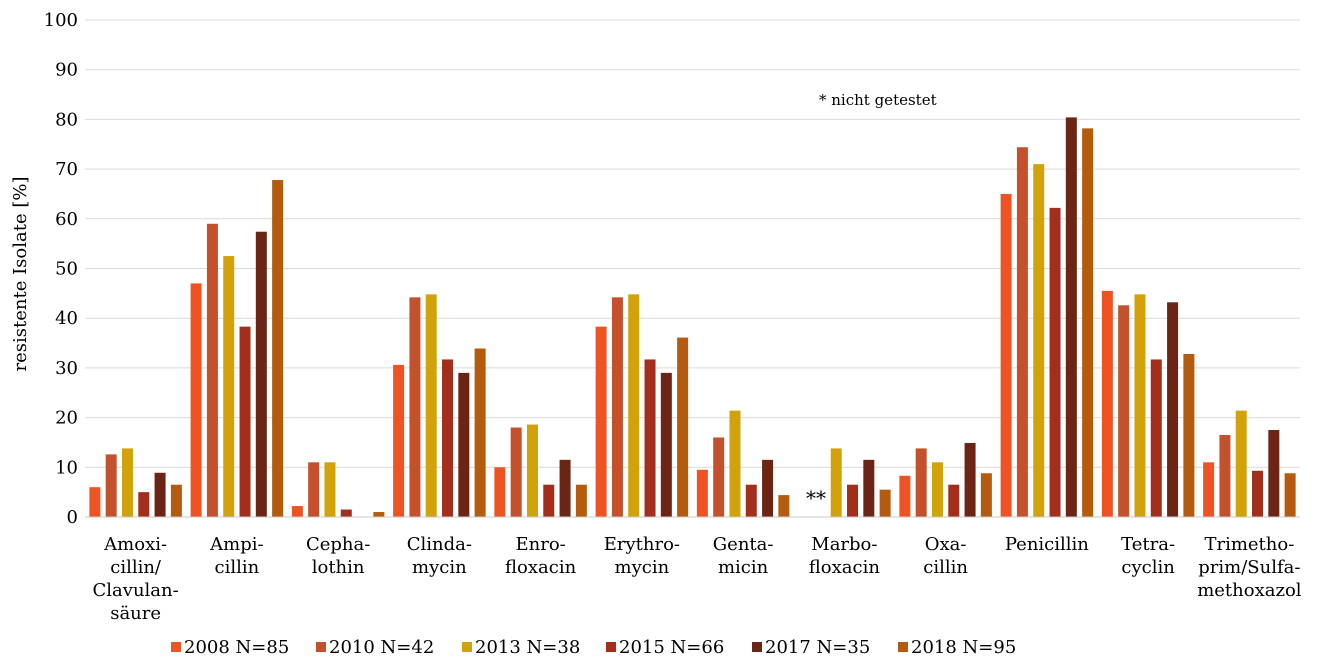 Image resolution: width=1333 pixels, height=662 pixels. Describe the element at coordinates (66, 119) in the screenshot. I see `y-tick-label: 80` at that location.